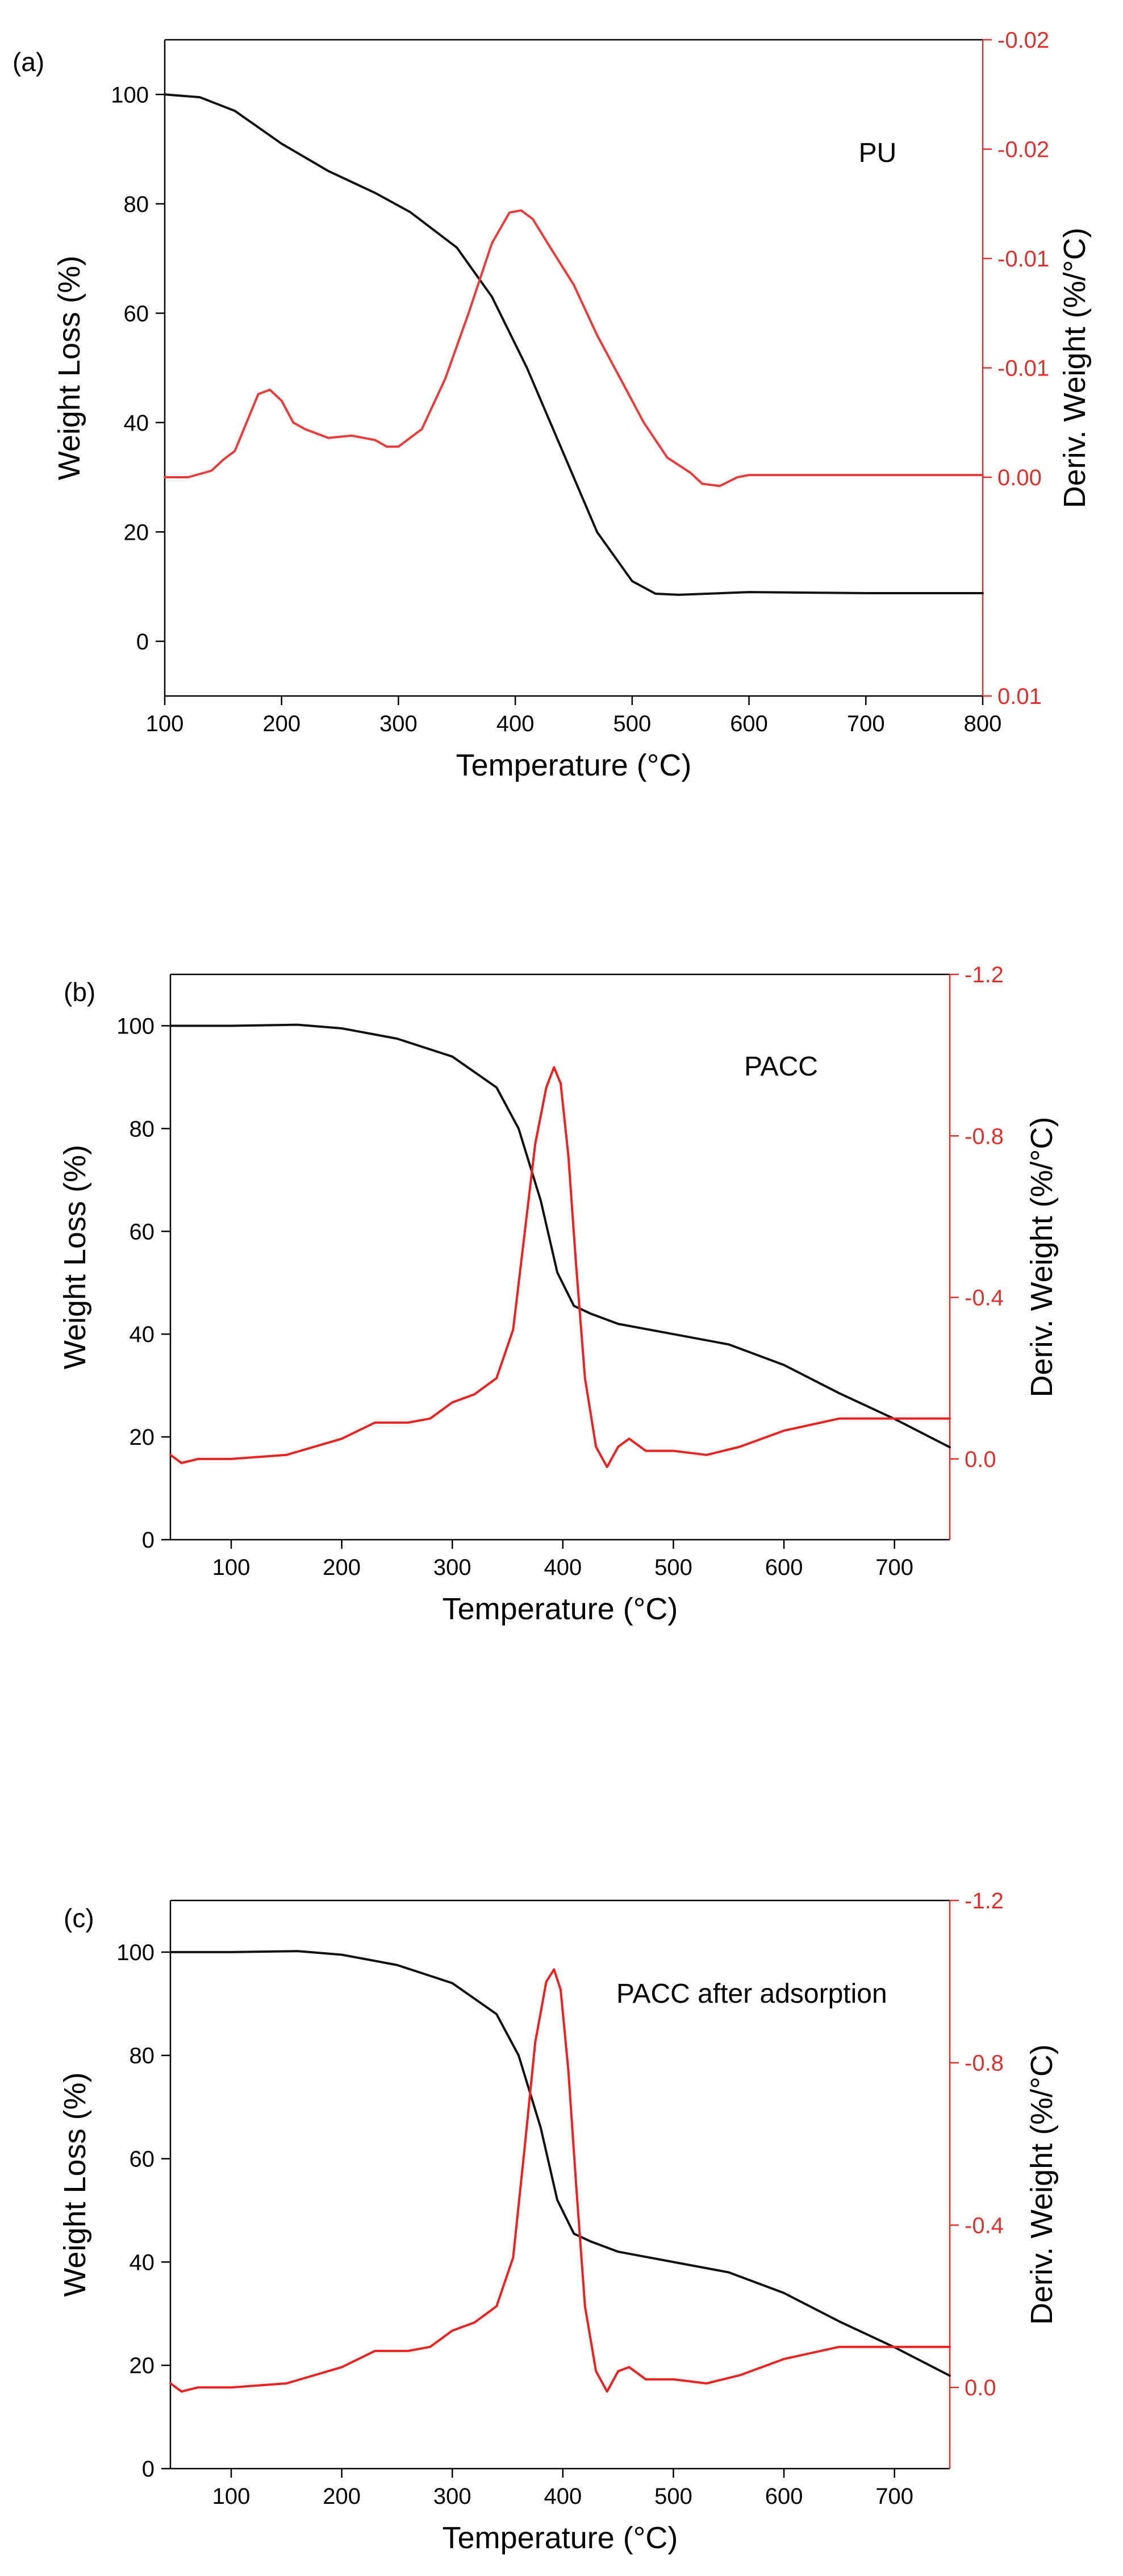  I want to click on sample-annotation: PU, so click(878, 153).